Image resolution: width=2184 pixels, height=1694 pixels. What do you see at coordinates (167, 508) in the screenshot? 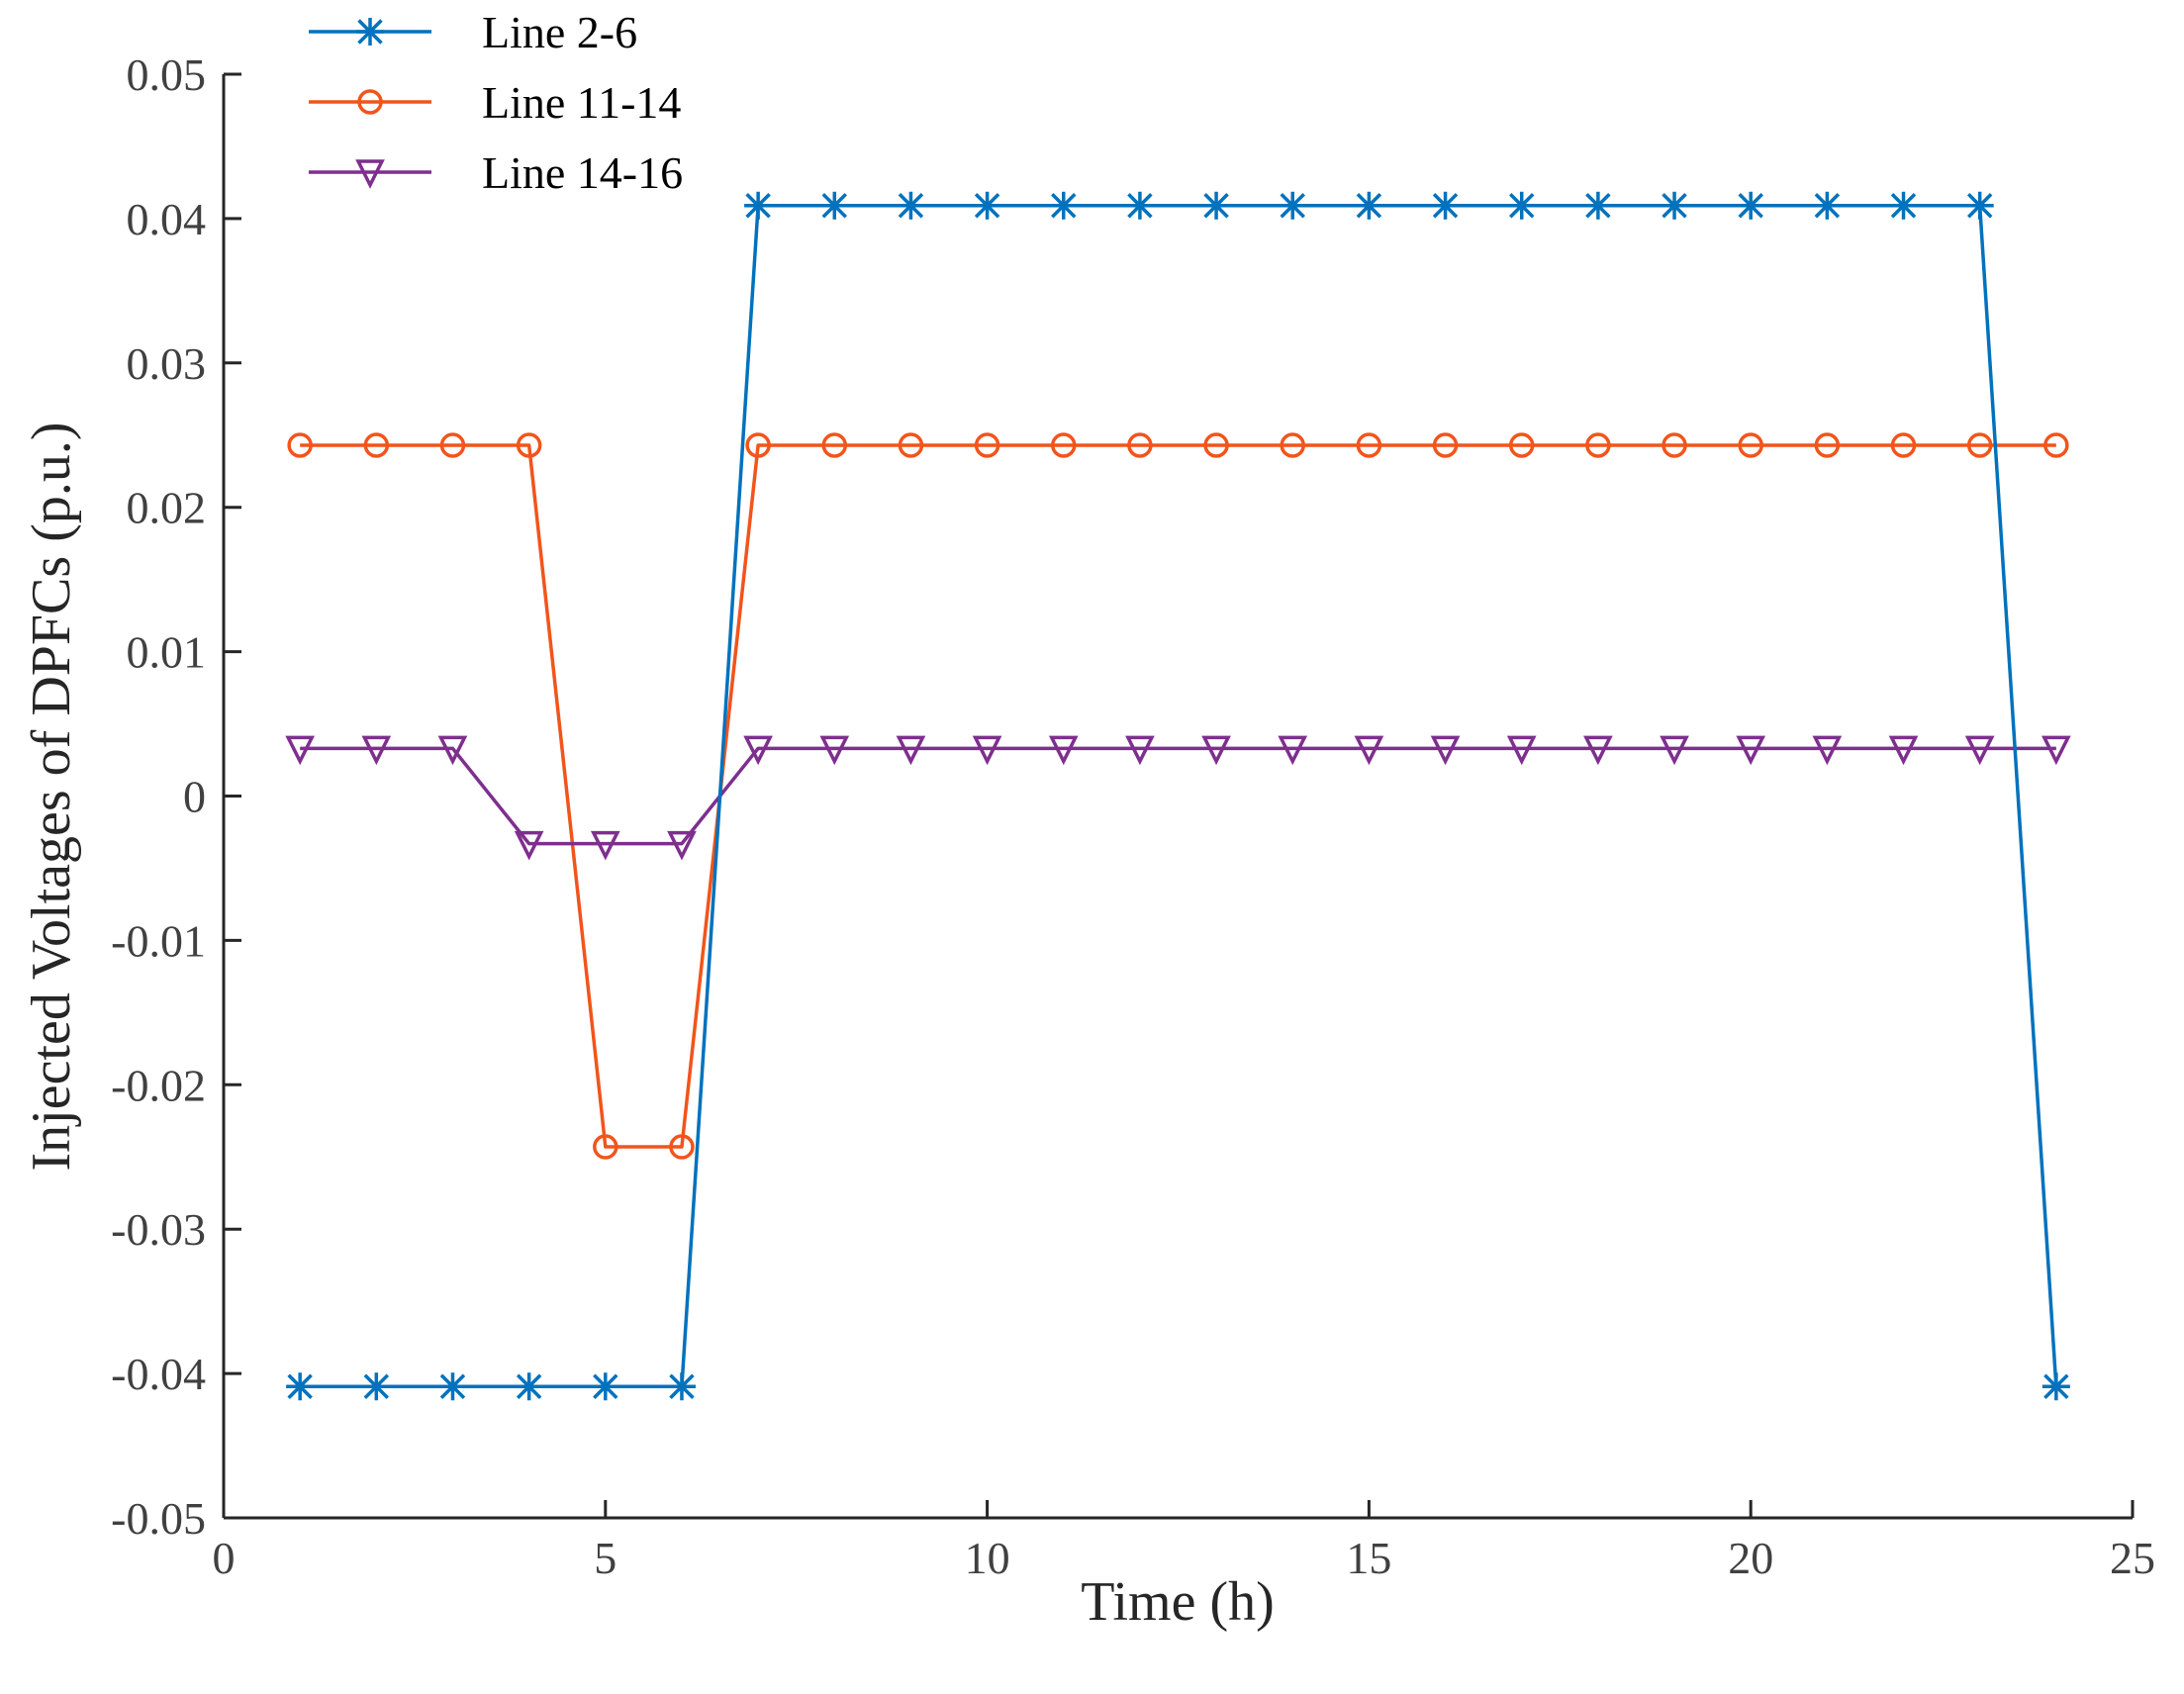
I see `y-tick-label: 0.02` at bounding box center [167, 508].